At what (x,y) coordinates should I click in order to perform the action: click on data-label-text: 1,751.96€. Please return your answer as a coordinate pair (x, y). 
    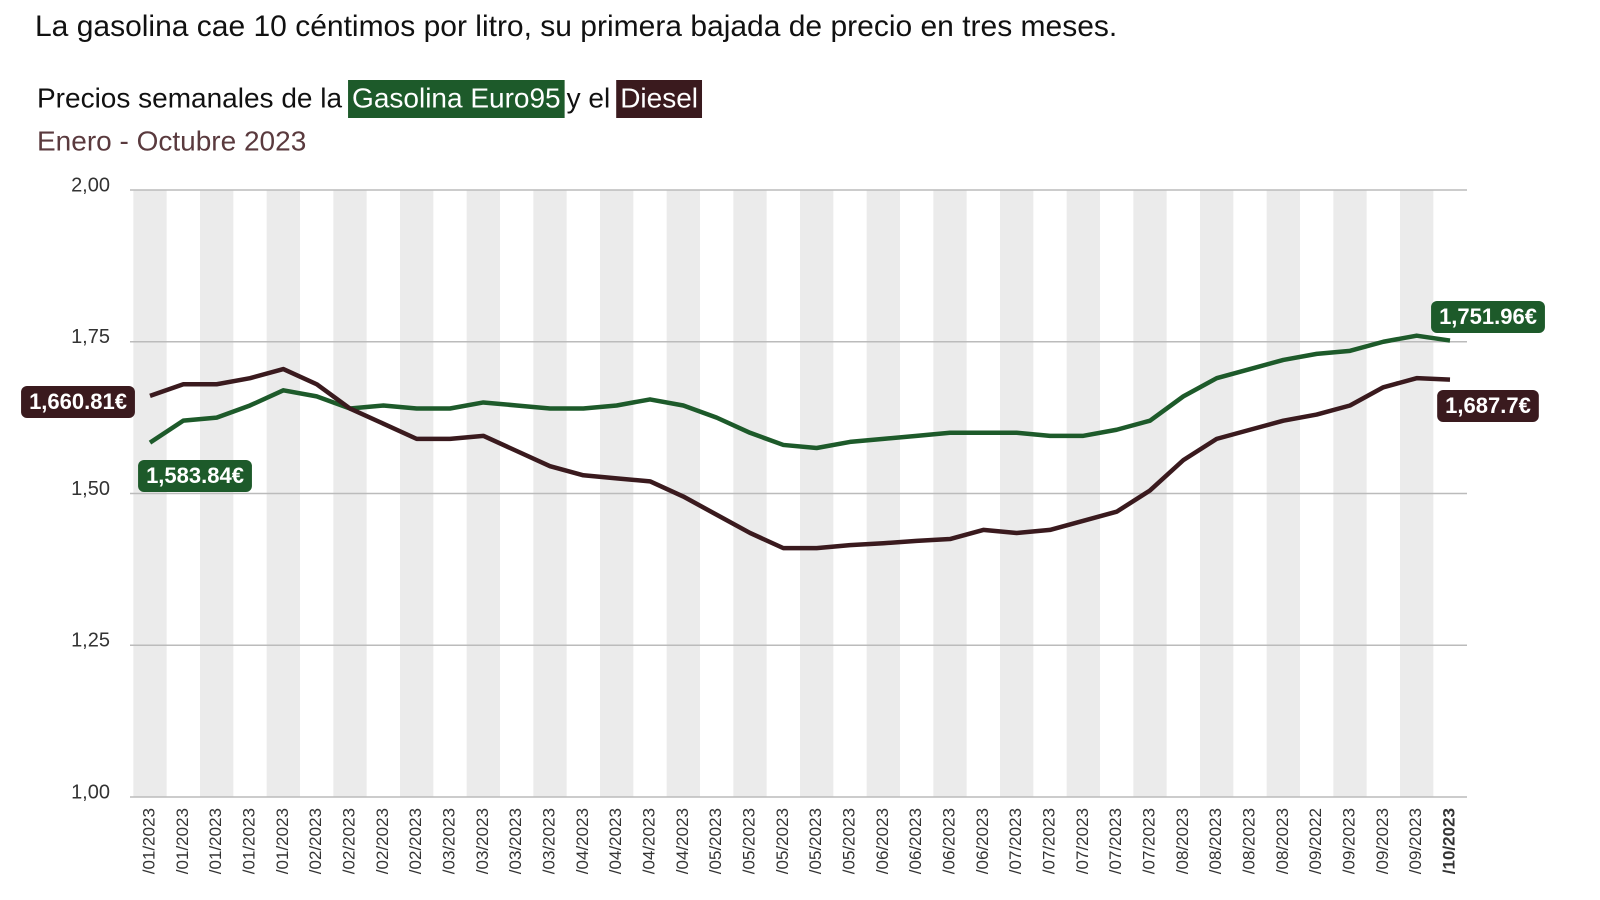
    Looking at the image, I should click on (1488, 316).